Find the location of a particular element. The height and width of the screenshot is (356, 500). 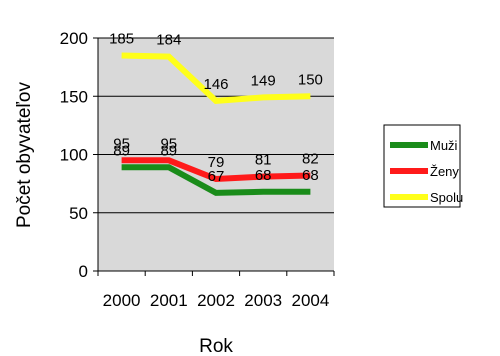

data-label: 79 is located at coordinates (216, 162).